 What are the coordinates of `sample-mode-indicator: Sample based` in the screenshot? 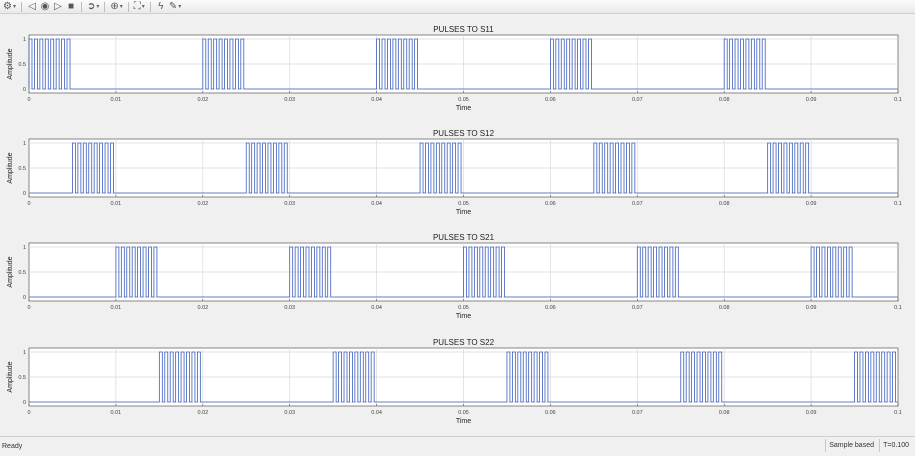 It's located at (851, 445).